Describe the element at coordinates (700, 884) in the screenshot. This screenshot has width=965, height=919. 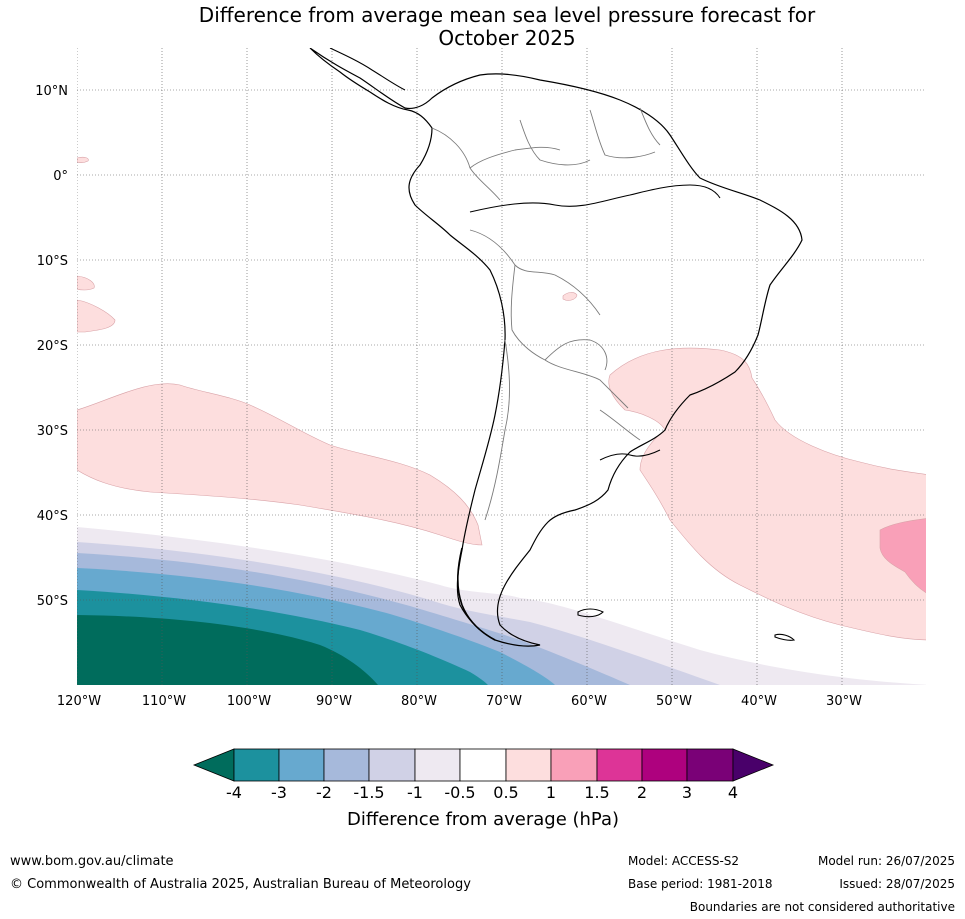
I see `footer-base-period: Base period: 1981-2018` at that location.